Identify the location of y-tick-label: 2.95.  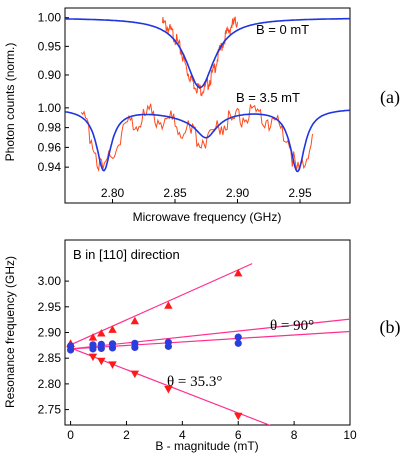
(50, 307).